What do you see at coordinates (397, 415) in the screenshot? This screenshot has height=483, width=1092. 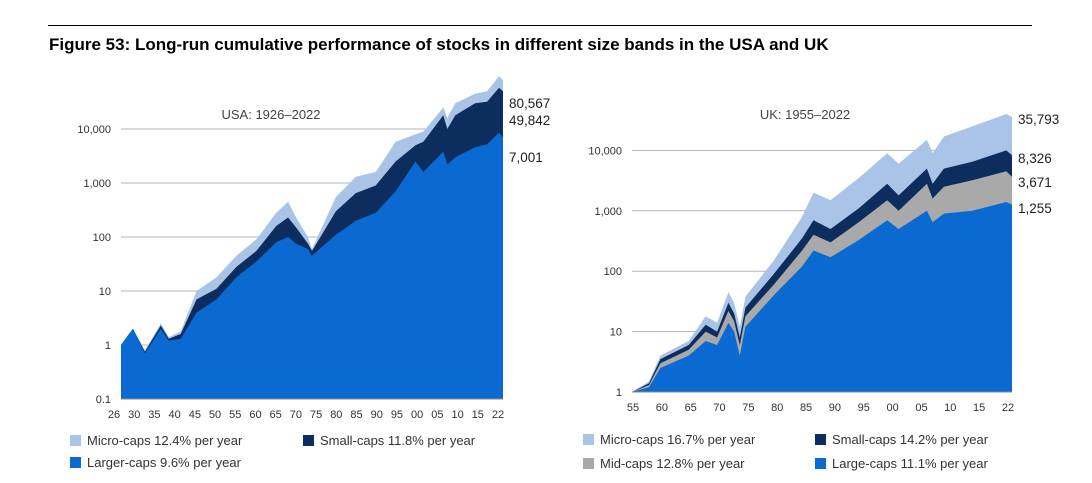 I see `usa-x-tick-label: 95` at bounding box center [397, 415].